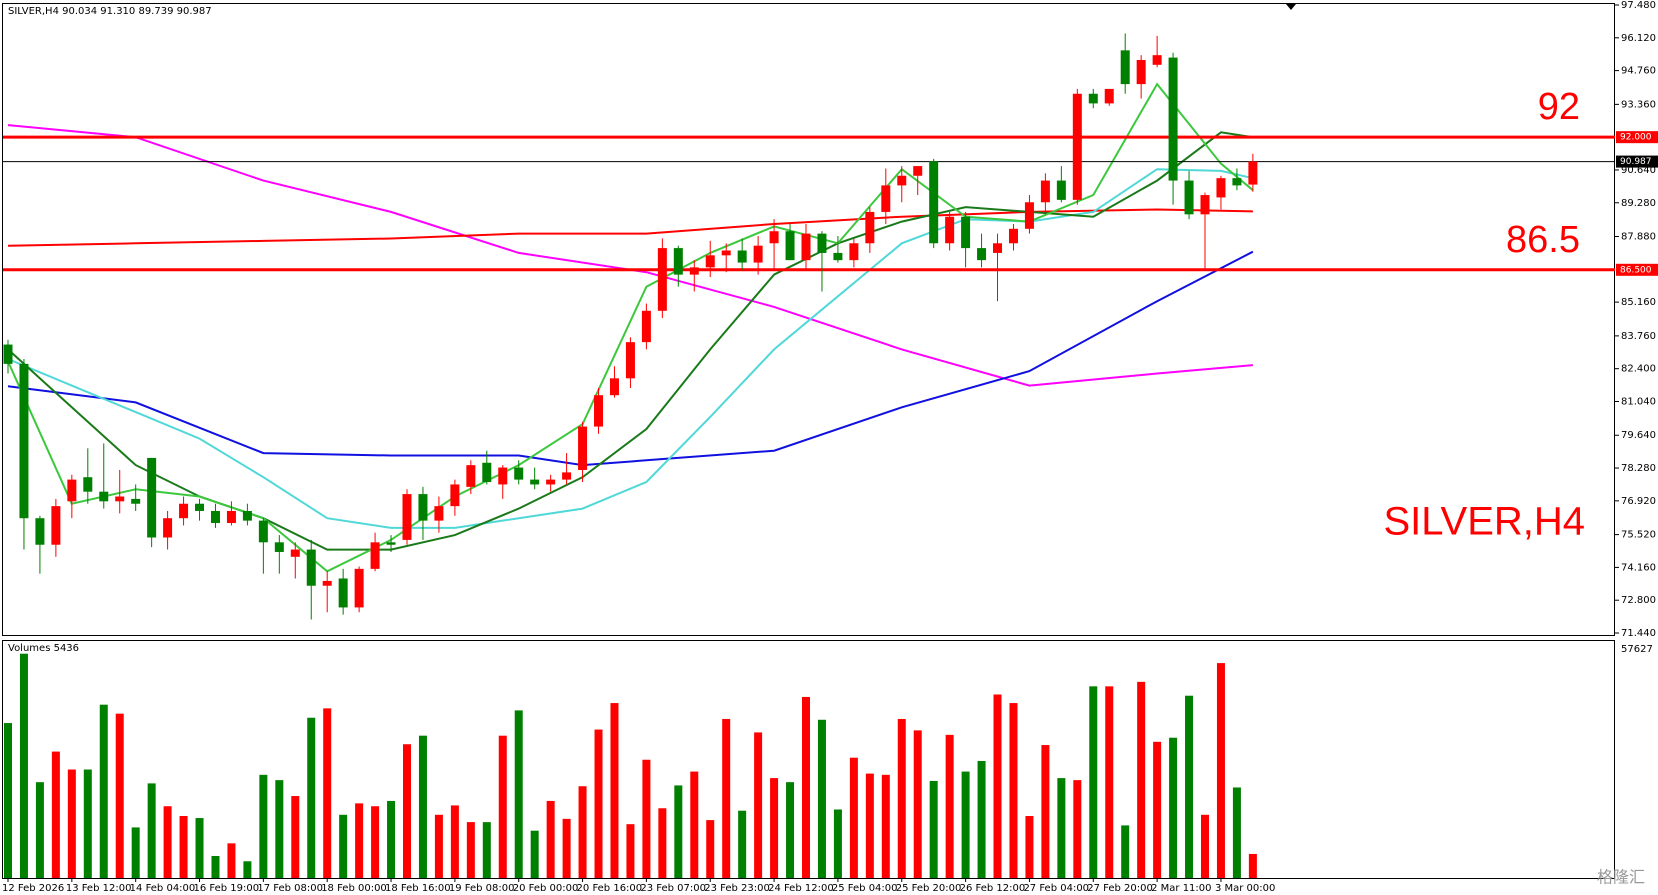 The height and width of the screenshot is (895, 1658). Describe the element at coordinates (1638, 5) in the screenshot. I see `y-tick-label: 97.480` at that location.